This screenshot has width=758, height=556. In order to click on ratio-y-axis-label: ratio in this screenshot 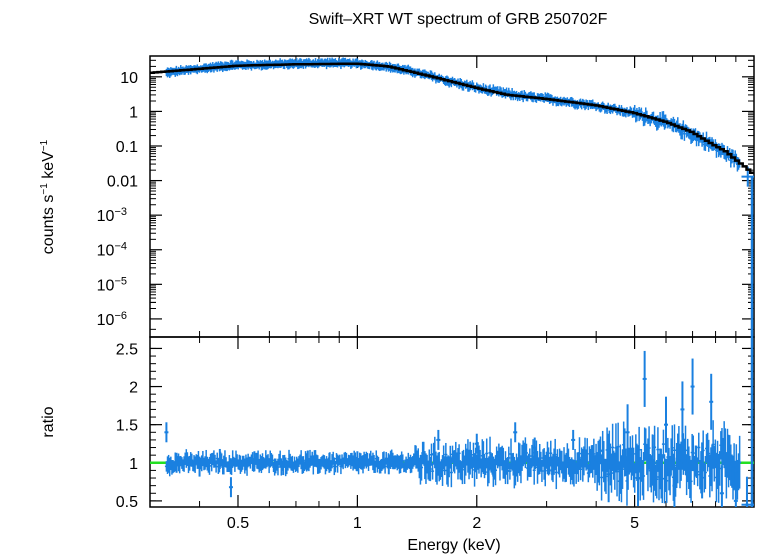, I will do `click(48, 421)`.